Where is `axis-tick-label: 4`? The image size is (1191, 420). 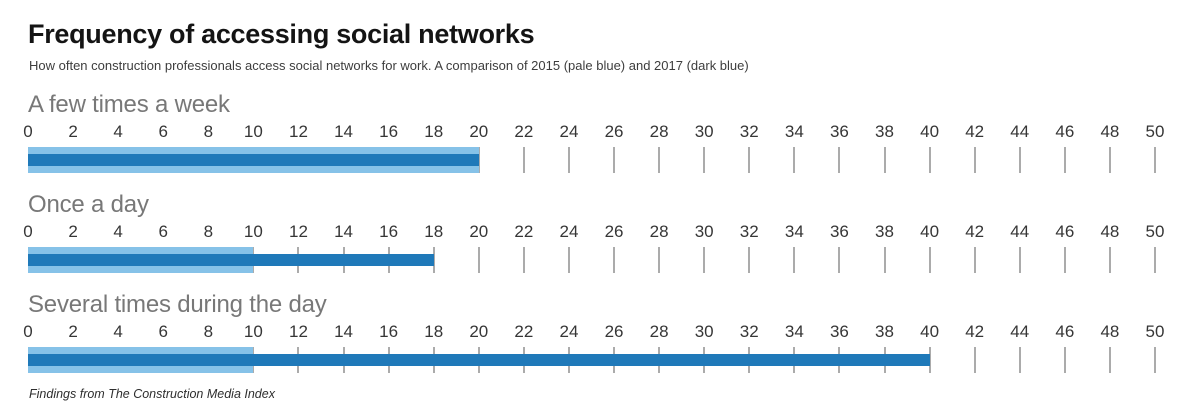
axis-tick-label: 4 is located at coordinates (118, 331).